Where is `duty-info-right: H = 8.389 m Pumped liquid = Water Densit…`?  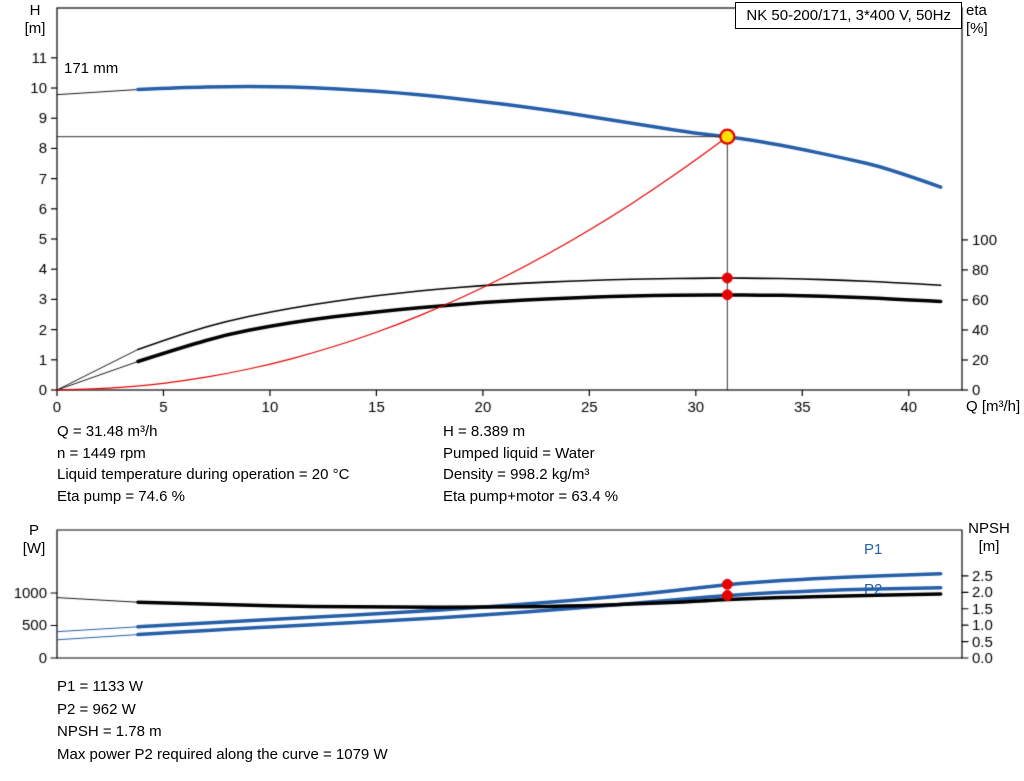
duty-info-right: H = 8.389 m Pumped liquid = Water Densit… is located at coordinates (530, 464).